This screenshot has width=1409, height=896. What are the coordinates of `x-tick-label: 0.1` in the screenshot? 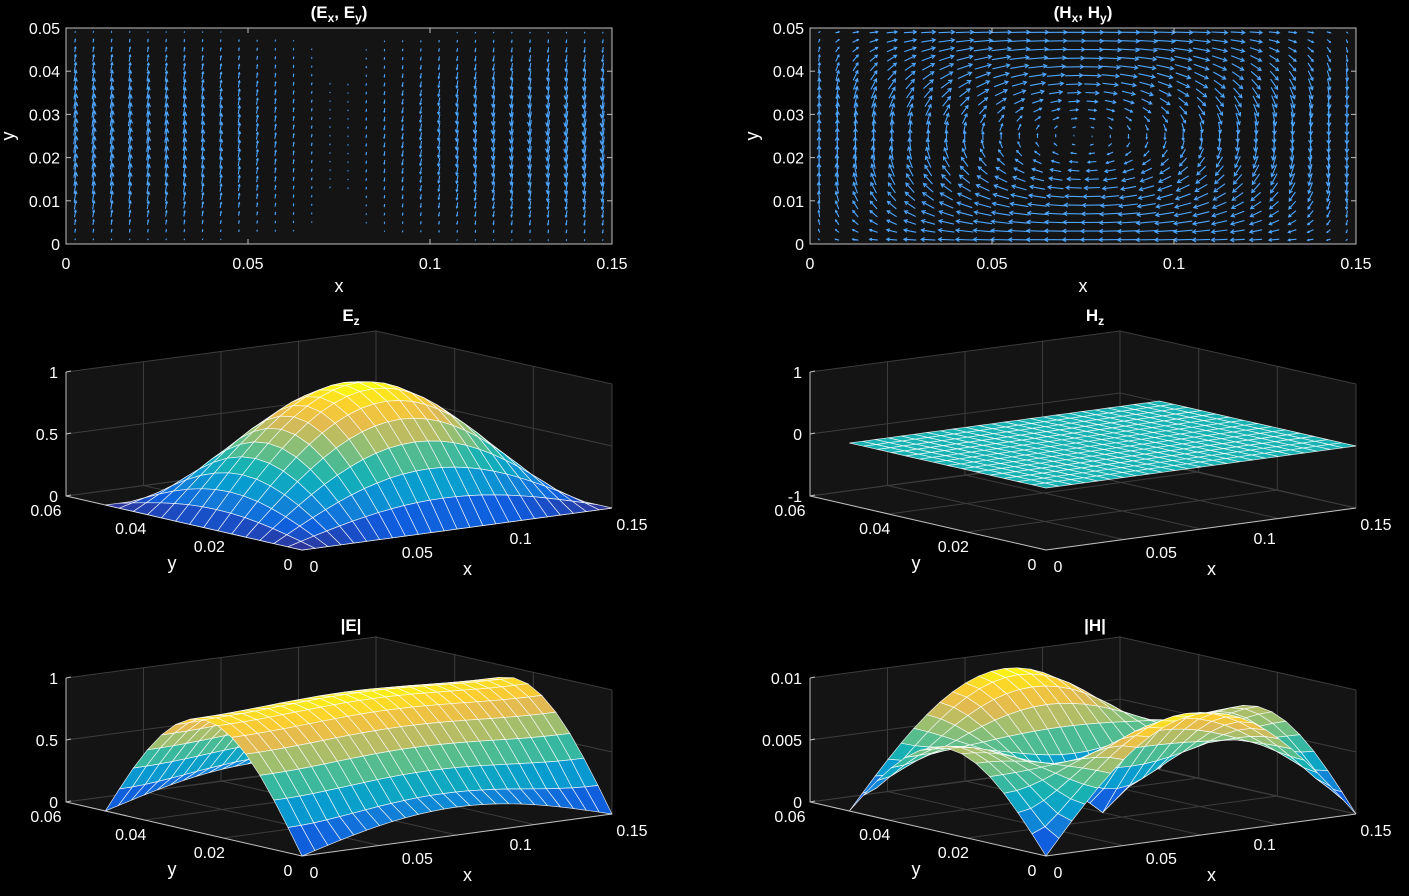 It's located at (521, 539).